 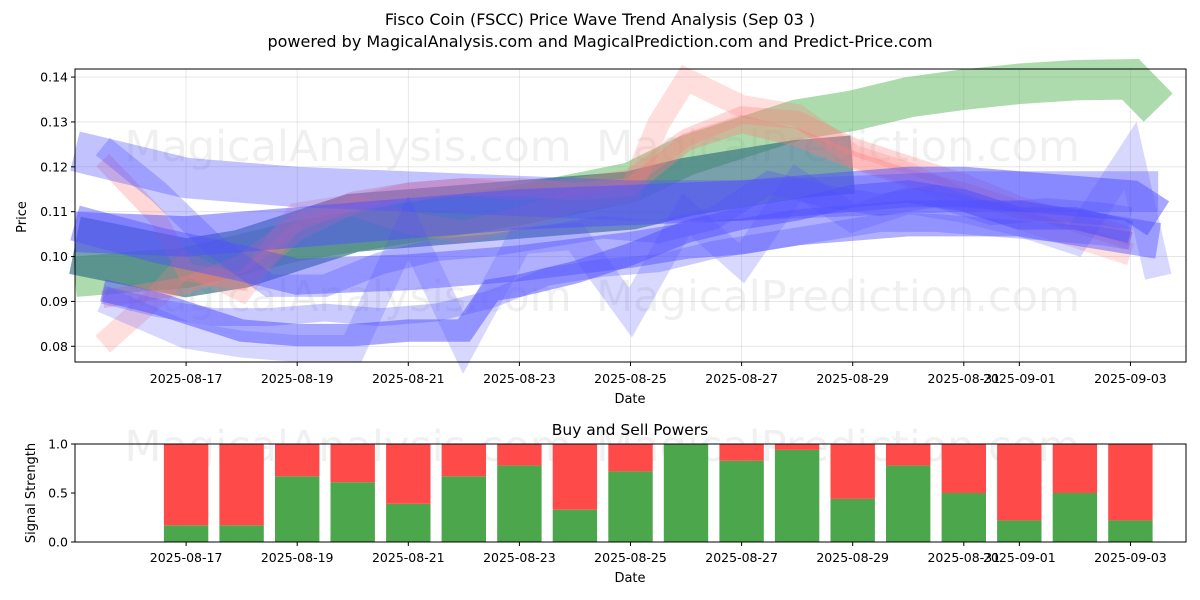 What do you see at coordinates (186, 557) in the screenshot?
I see `bottom-xtick-label-0: 2025-08-17` at bounding box center [186, 557].